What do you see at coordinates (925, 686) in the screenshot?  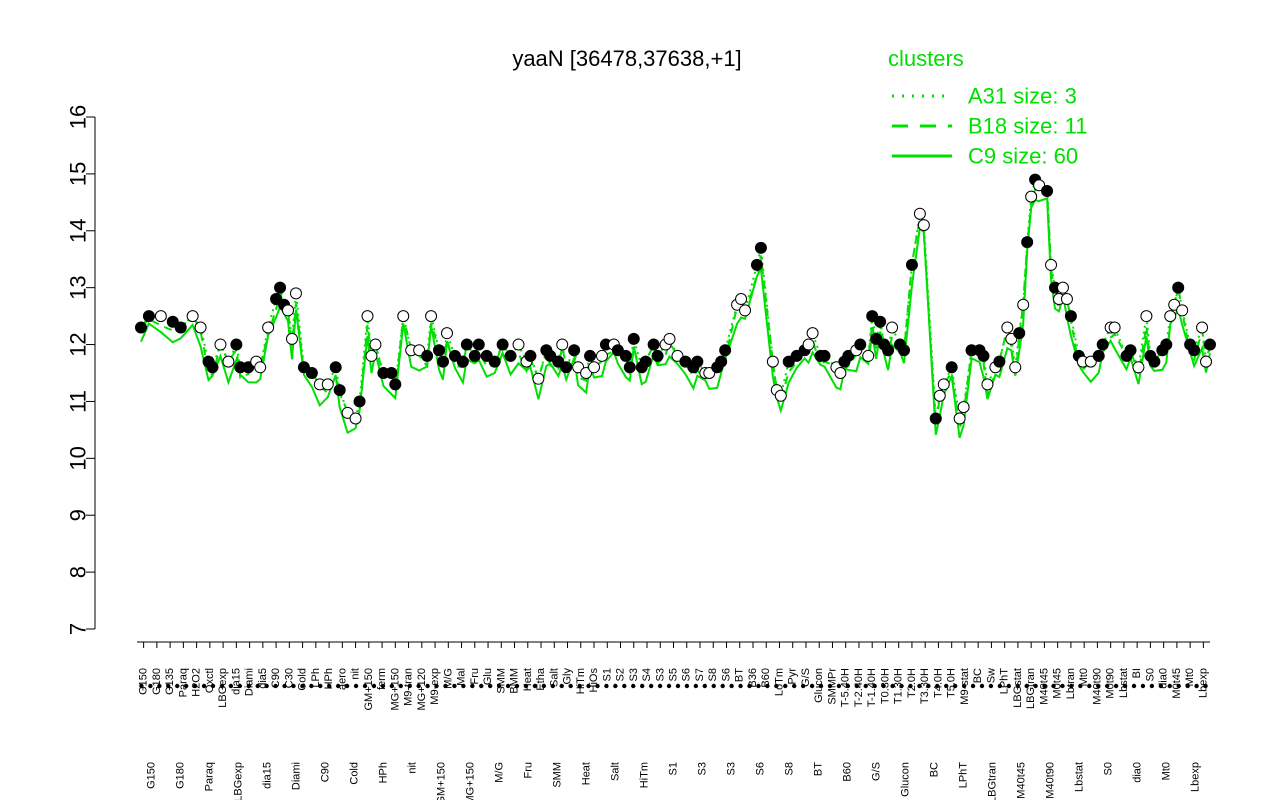 I see `x-tick-label: T3.30H` at bounding box center [925, 686].